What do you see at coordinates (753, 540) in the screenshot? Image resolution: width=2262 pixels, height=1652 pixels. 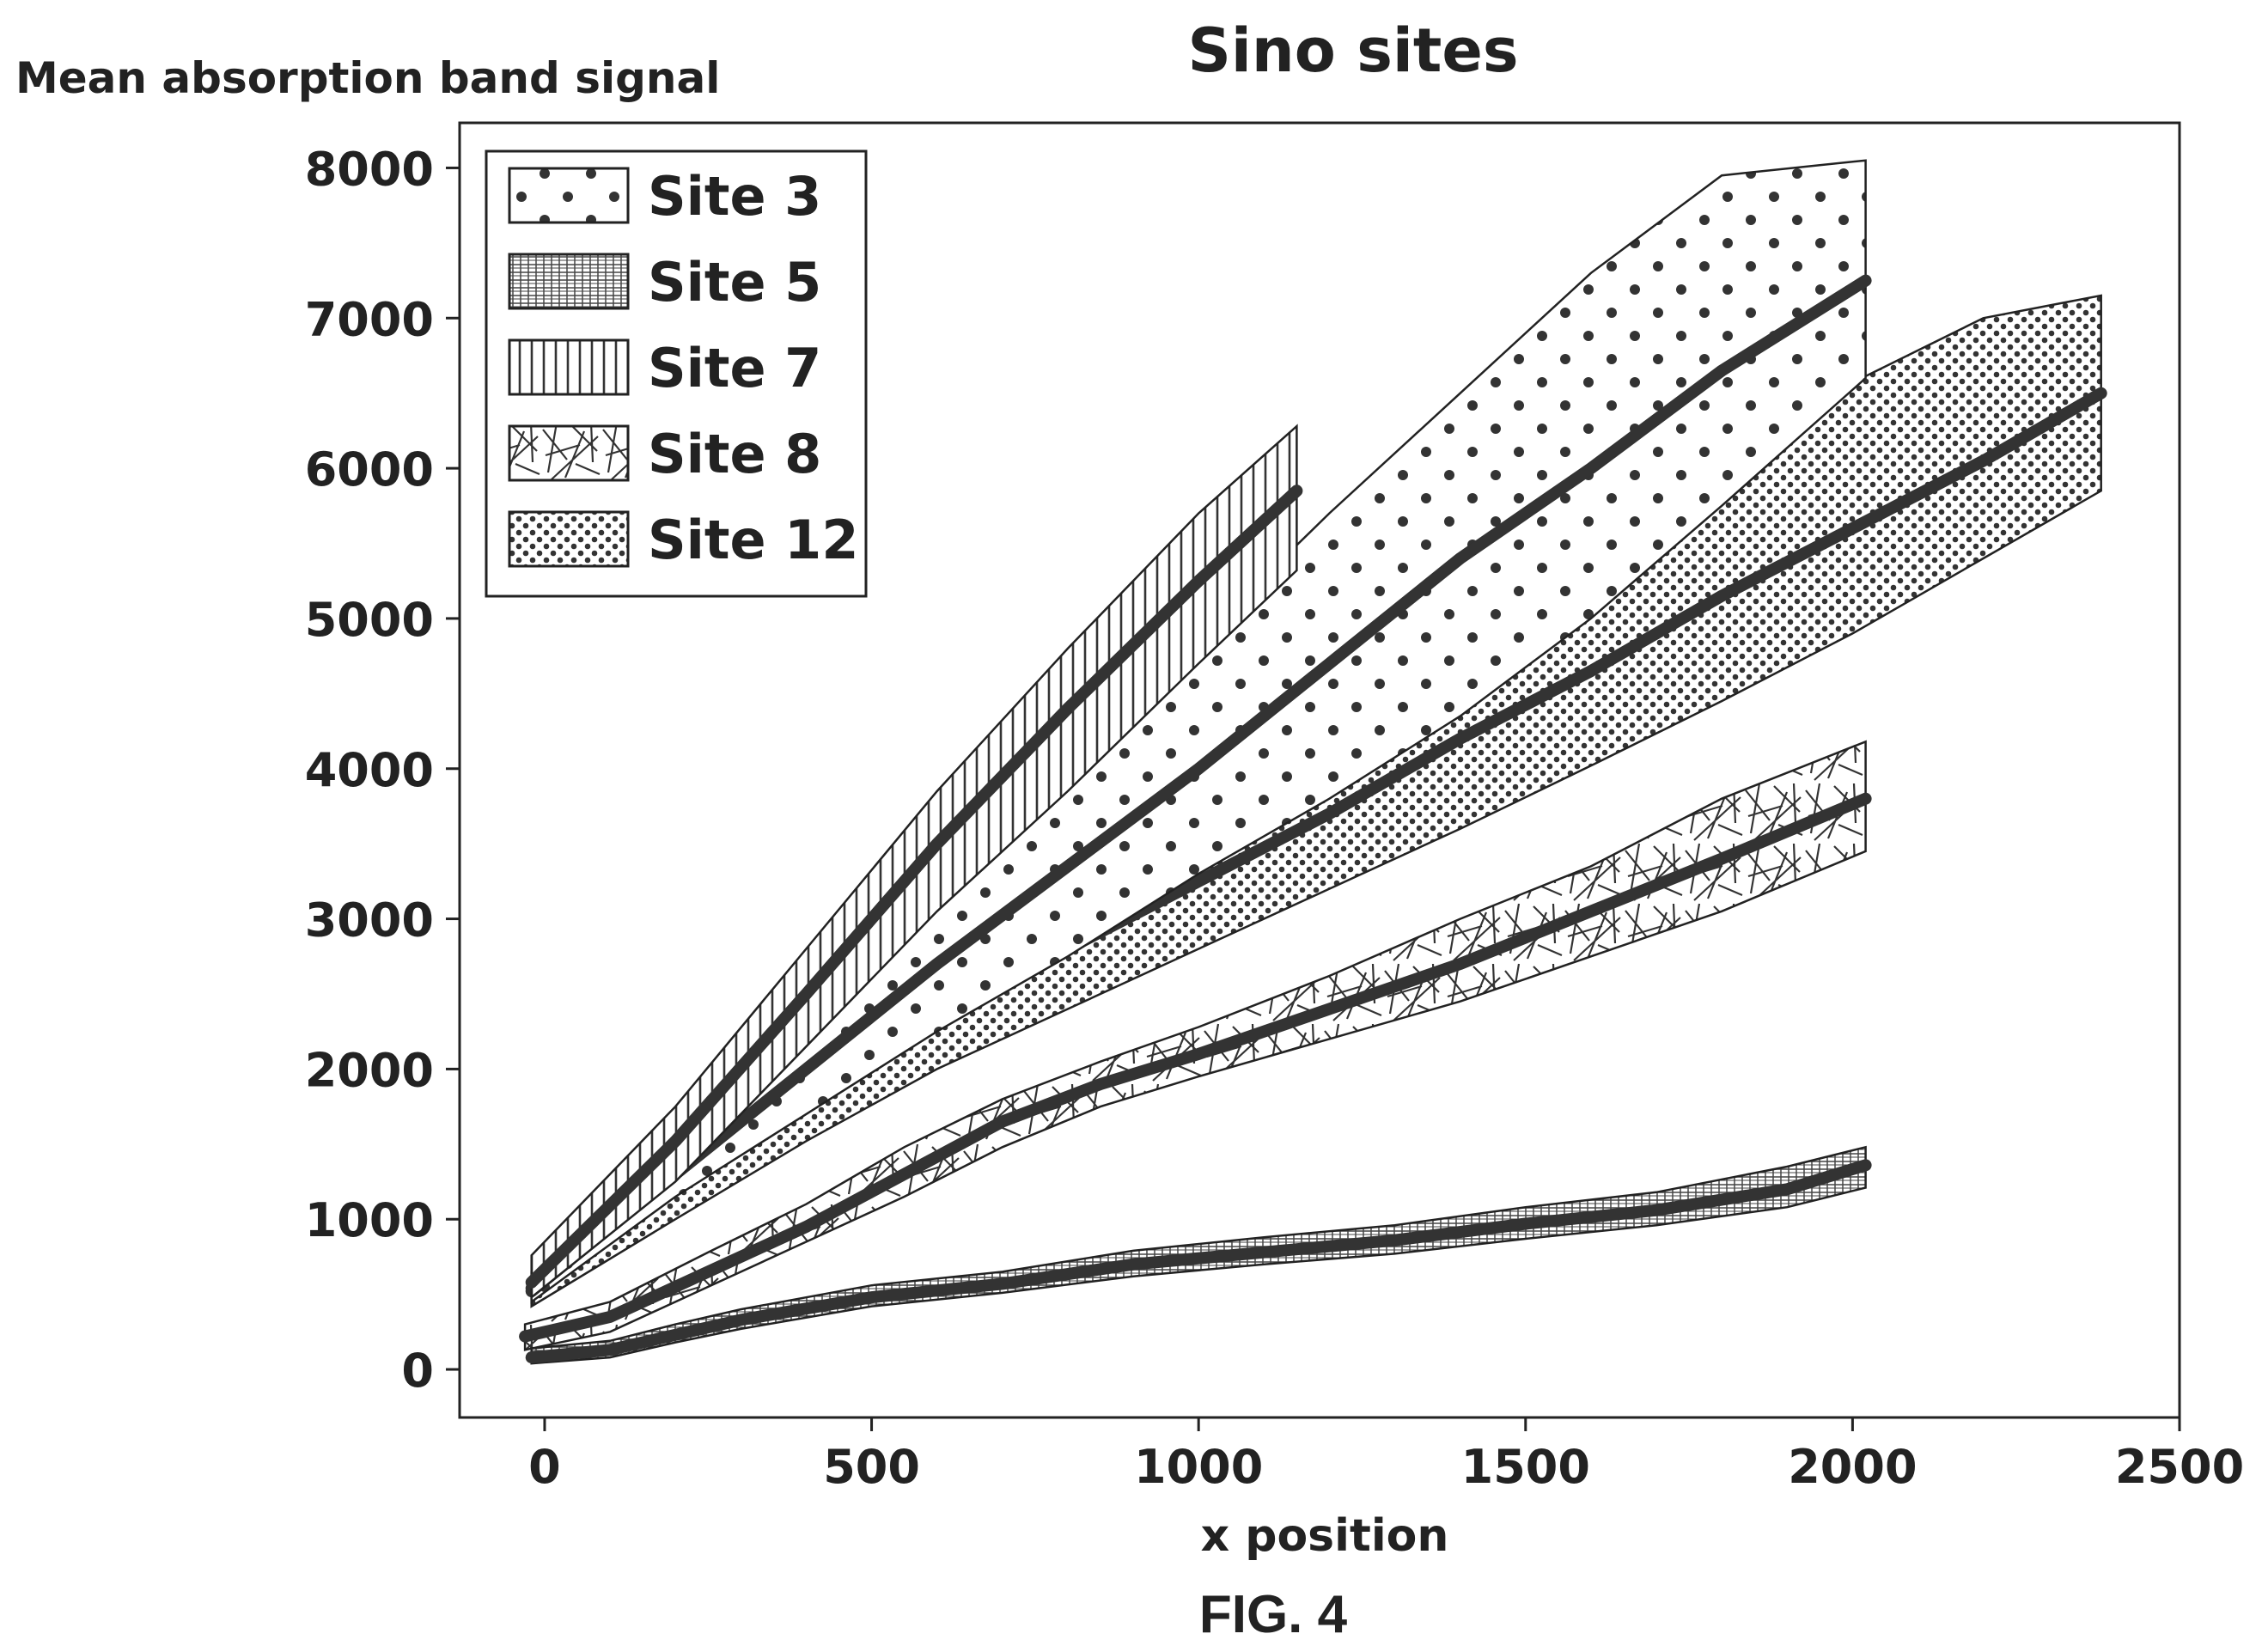 I see `legend-label-site-12: Site 12` at bounding box center [753, 540].